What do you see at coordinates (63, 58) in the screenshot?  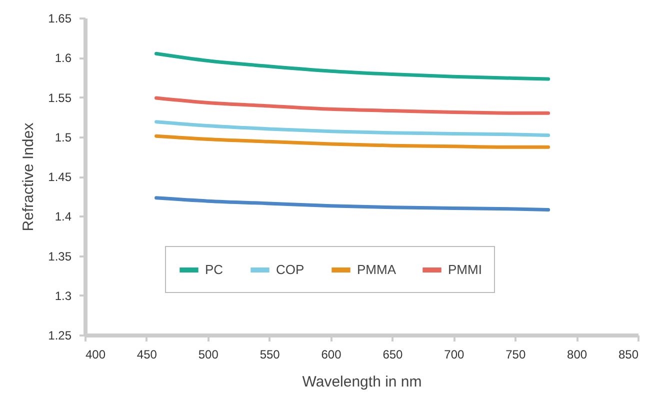 I see `y-tick-label: 1.6` at bounding box center [63, 58].